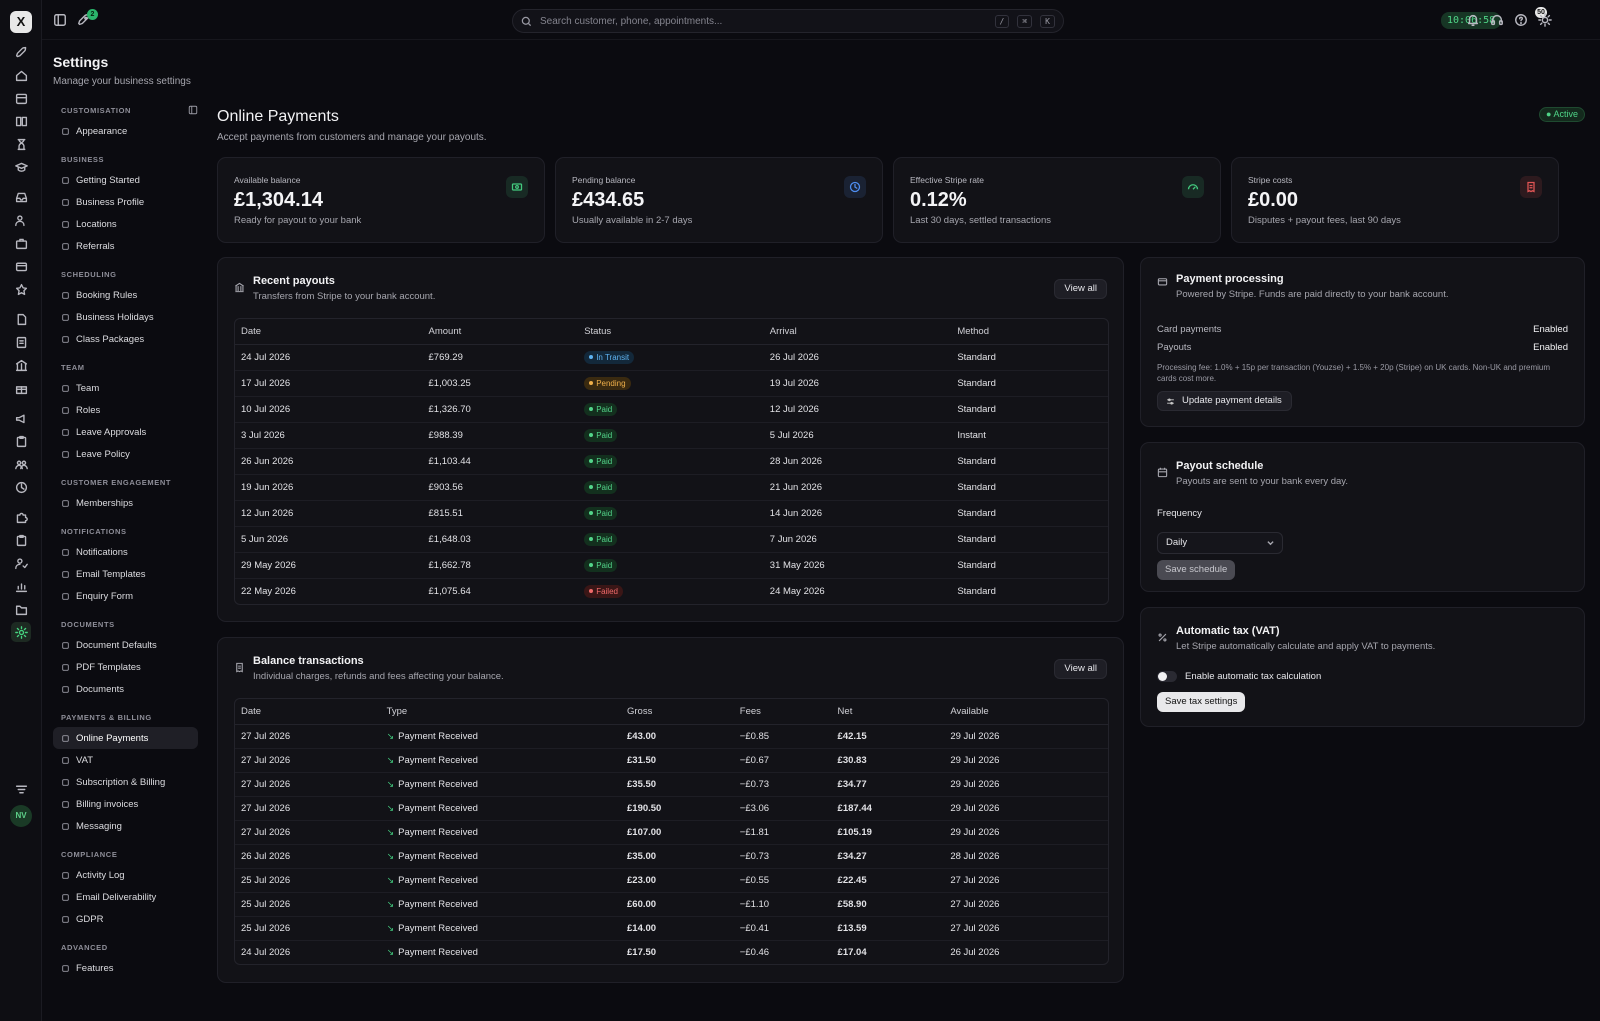  What do you see at coordinates (125, 782) in the screenshot?
I see `sidebar-item: Subscription & Billing` at bounding box center [125, 782].